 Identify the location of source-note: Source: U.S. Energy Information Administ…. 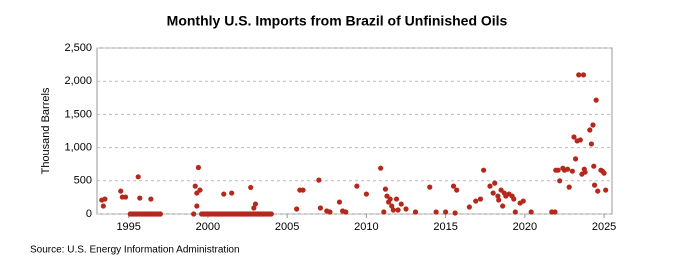
(135, 250).